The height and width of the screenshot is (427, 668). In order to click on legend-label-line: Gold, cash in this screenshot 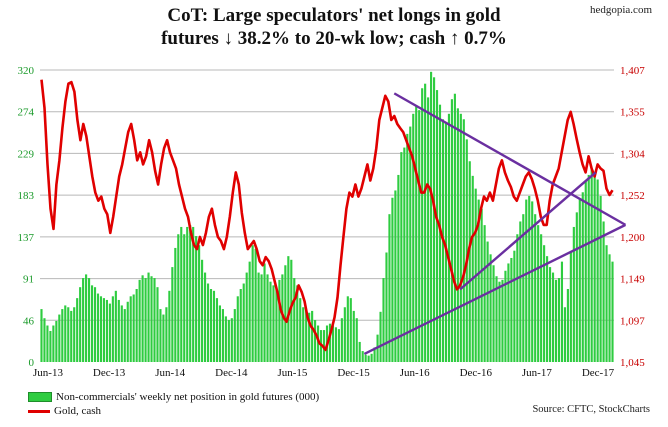, I will do `click(78, 411)`.